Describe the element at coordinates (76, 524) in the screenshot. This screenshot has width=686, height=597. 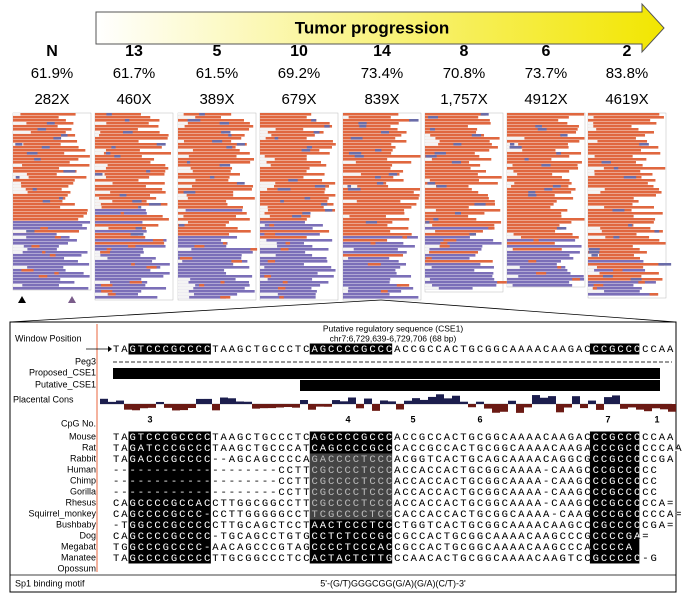
I see `species-name: Bushbaby` at that location.